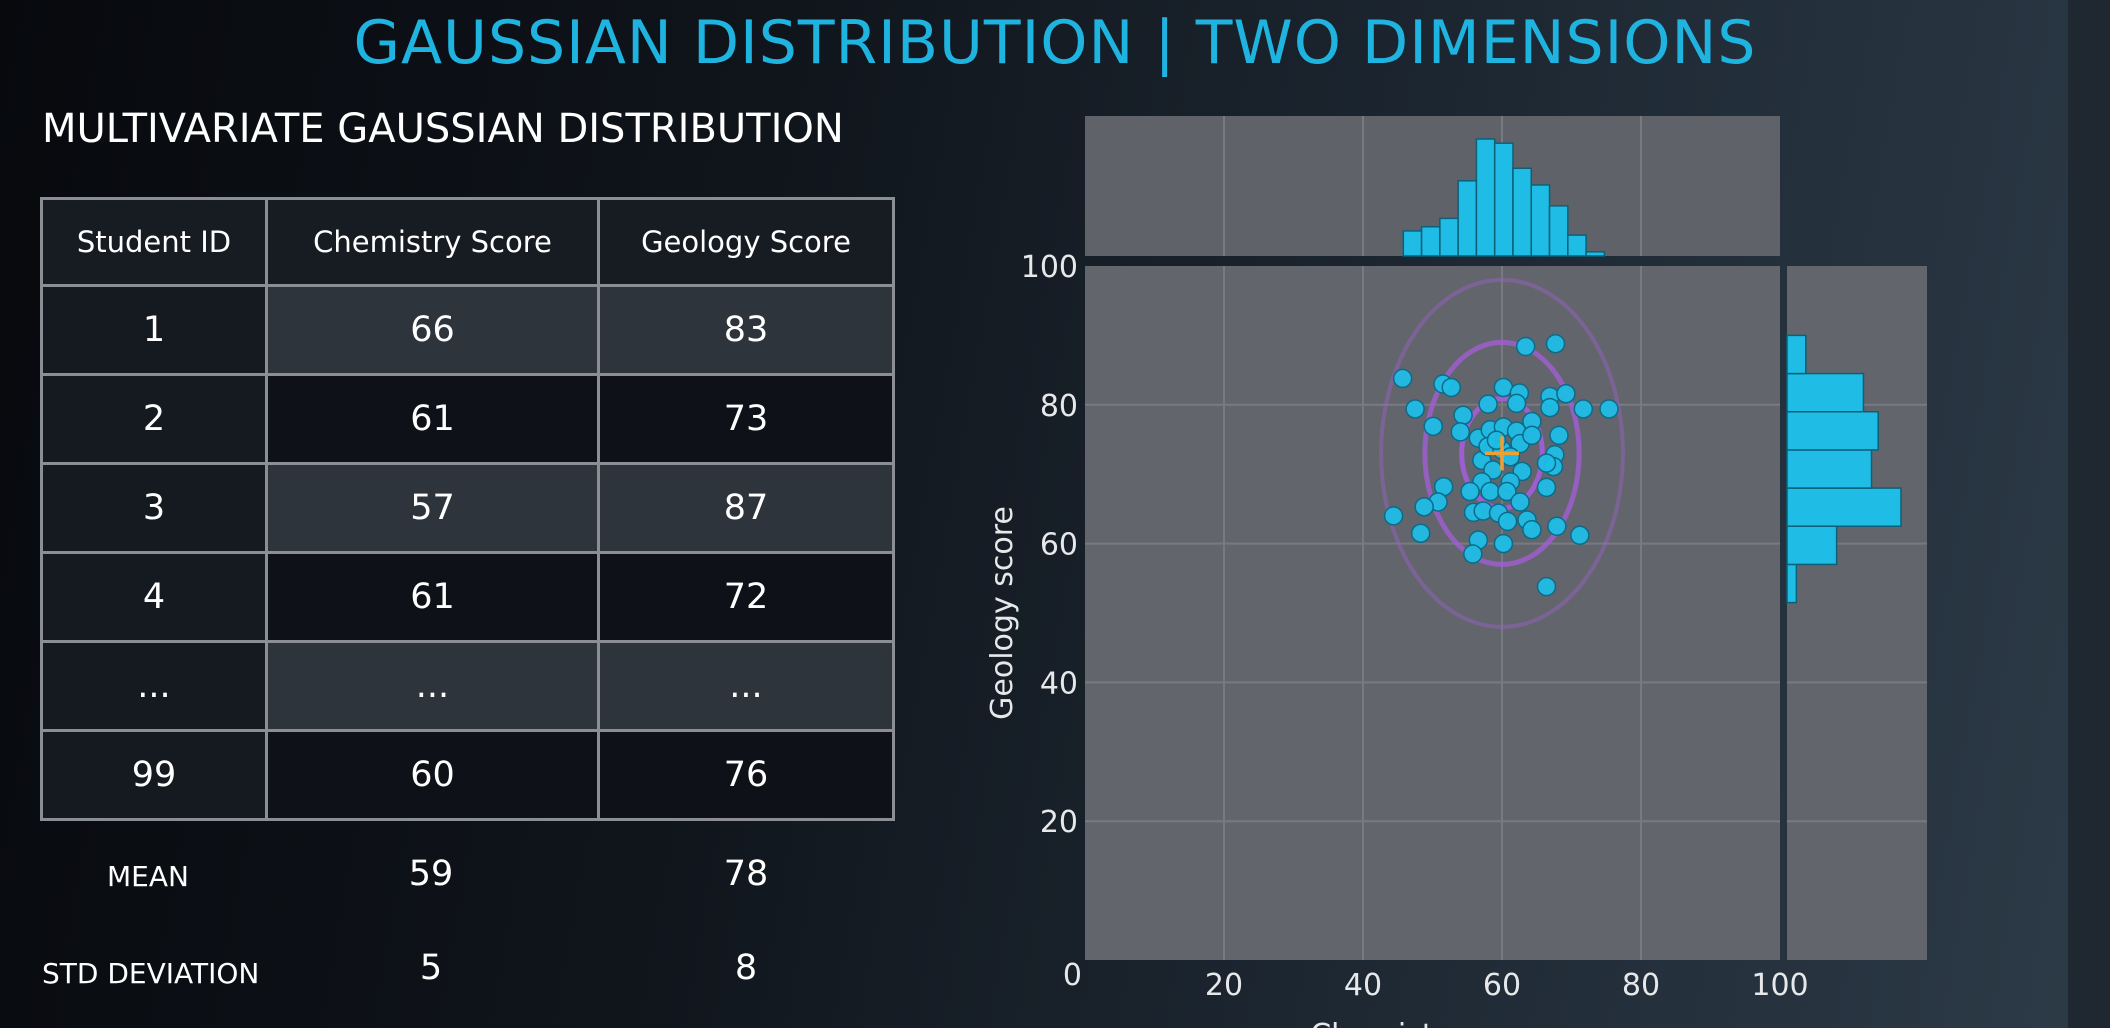 This screenshot has width=2110, height=1028. I want to click on cell-geology: 73, so click(746, 419).